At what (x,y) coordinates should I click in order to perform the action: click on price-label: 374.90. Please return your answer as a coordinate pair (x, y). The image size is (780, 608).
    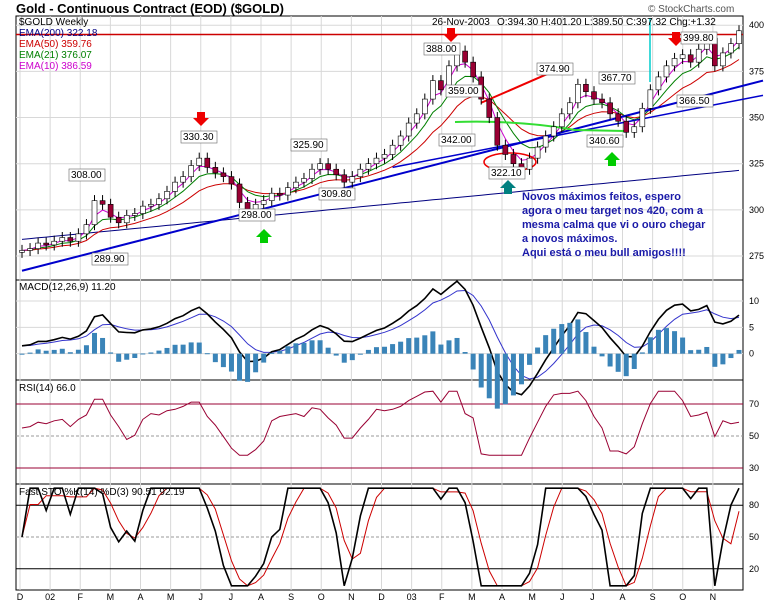
    Looking at the image, I should click on (555, 69).